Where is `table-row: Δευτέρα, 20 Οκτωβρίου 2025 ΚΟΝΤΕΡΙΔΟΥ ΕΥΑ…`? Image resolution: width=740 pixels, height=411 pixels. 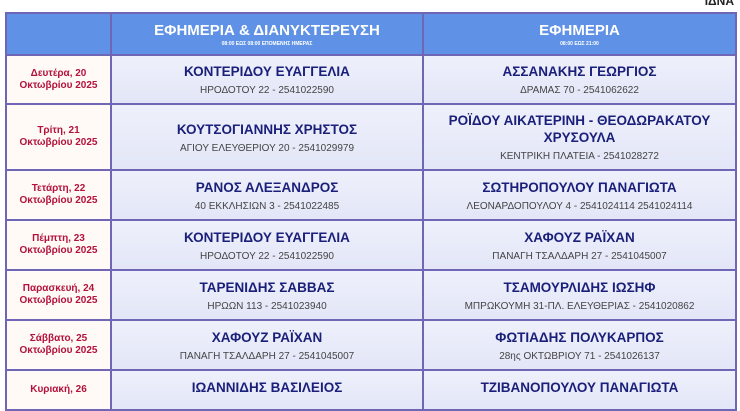 table-row: Δευτέρα, 20 Οκτωβρίου 2025 ΚΟΝΤΕΡΙΔΟΥ ΕΥΑ… is located at coordinates (371, 79).